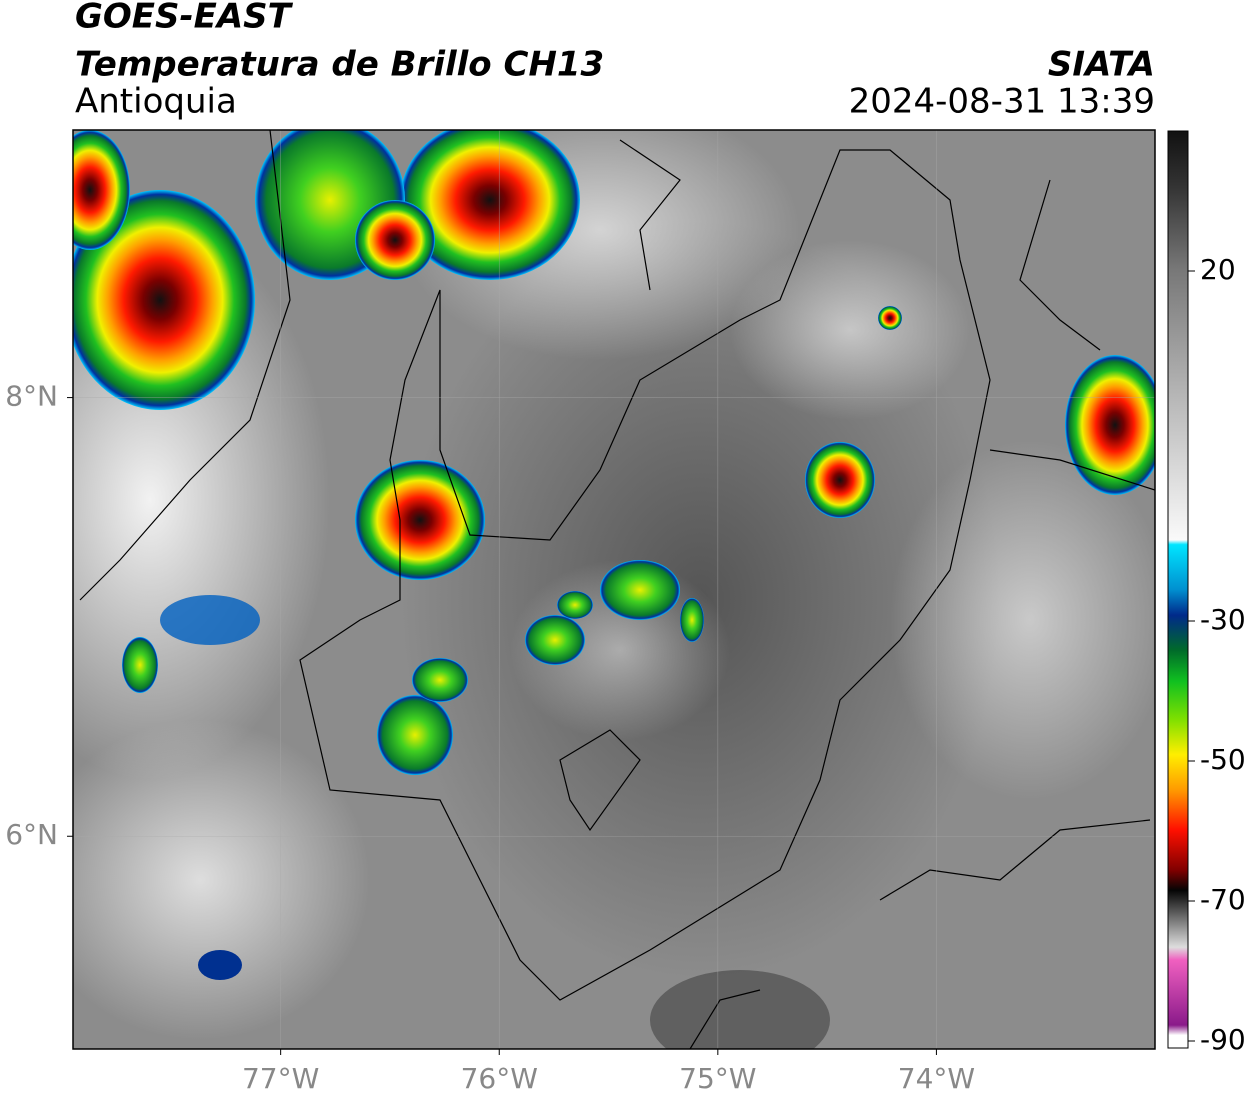  What do you see at coordinates (31, 834) in the screenshot?
I see `y-tick-label: 6°N` at bounding box center [31, 834].